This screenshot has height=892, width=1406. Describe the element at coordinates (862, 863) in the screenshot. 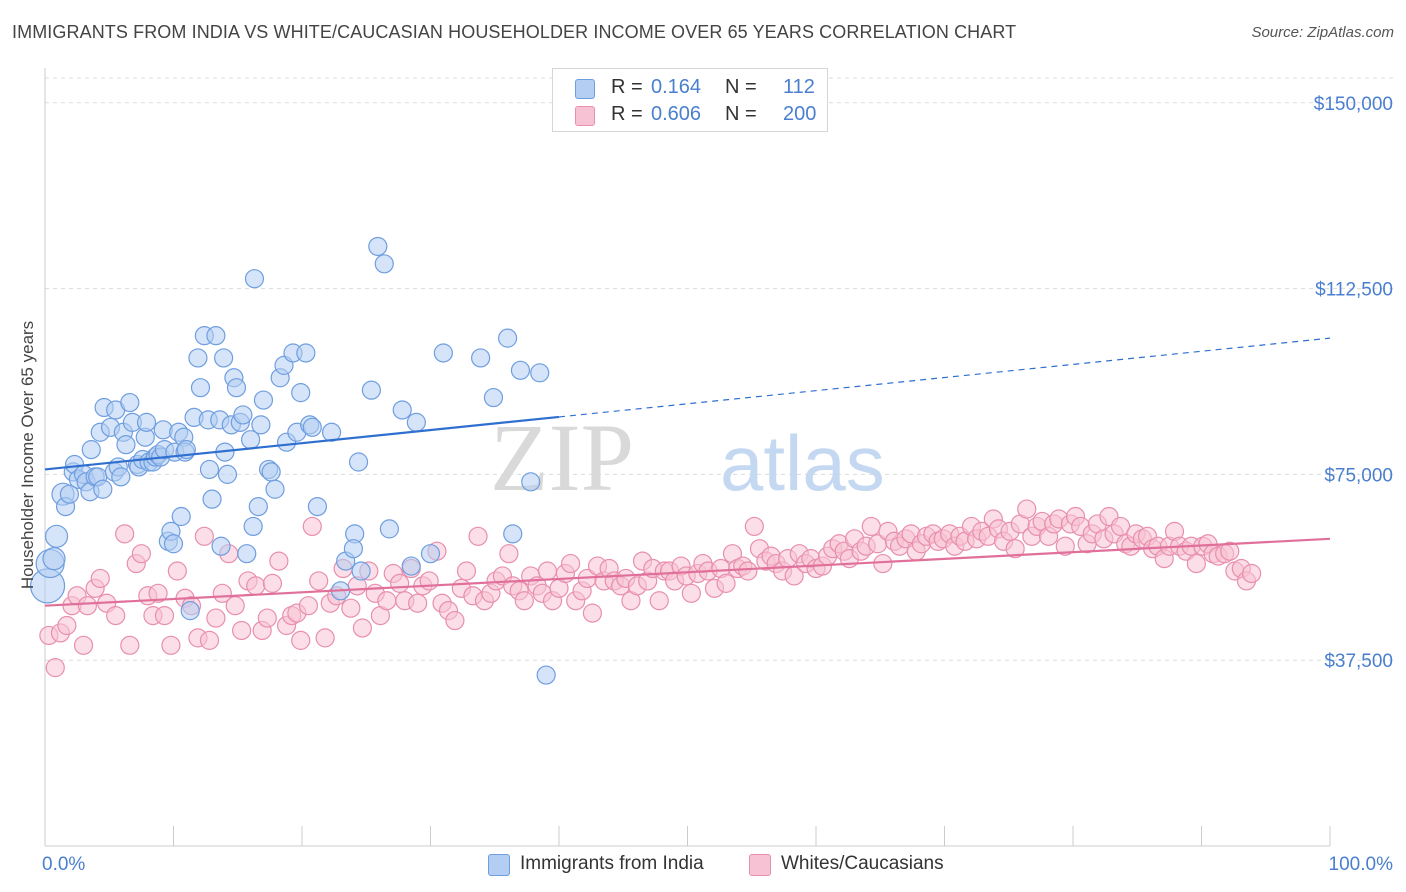

I see `legend-label-whites: Whites/Caucasians` at that location.